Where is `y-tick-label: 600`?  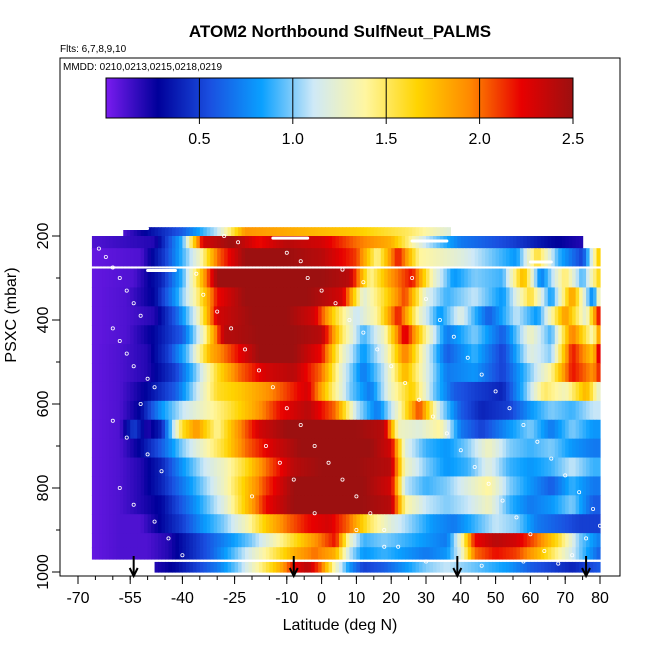
y-tick-label: 600 is located at coordinates (43, 404).